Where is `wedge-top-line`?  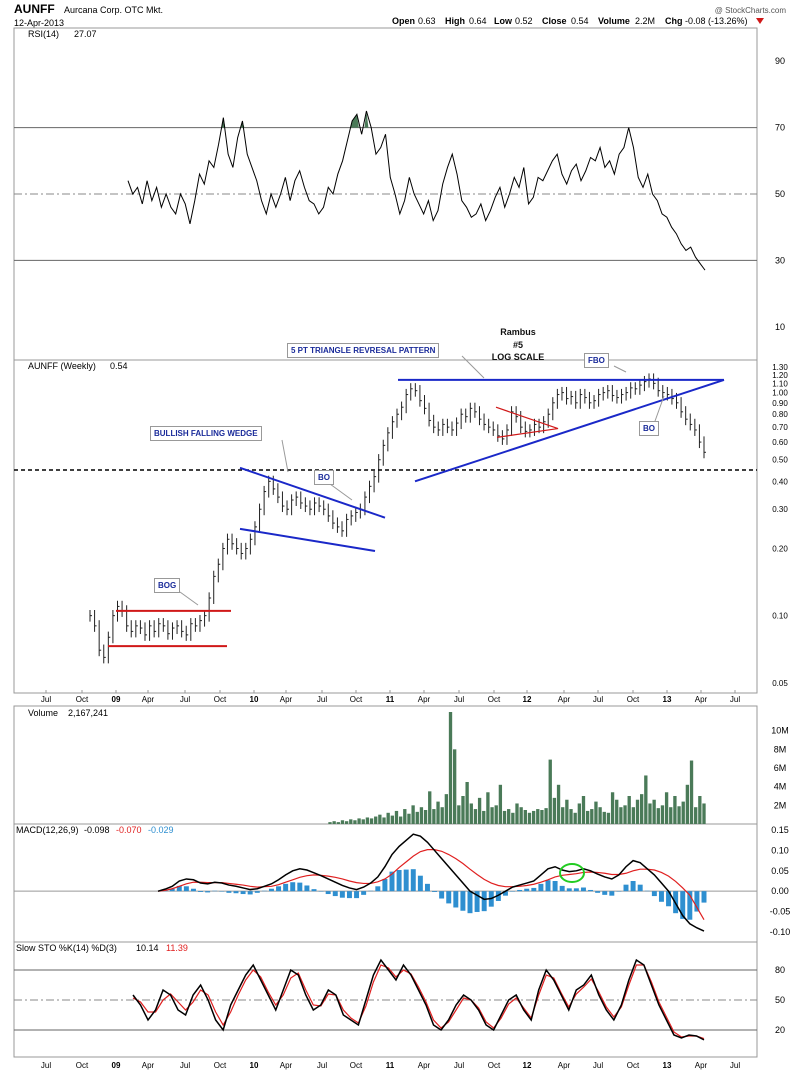 wedge-top-line is located at coordinates (312, 492).